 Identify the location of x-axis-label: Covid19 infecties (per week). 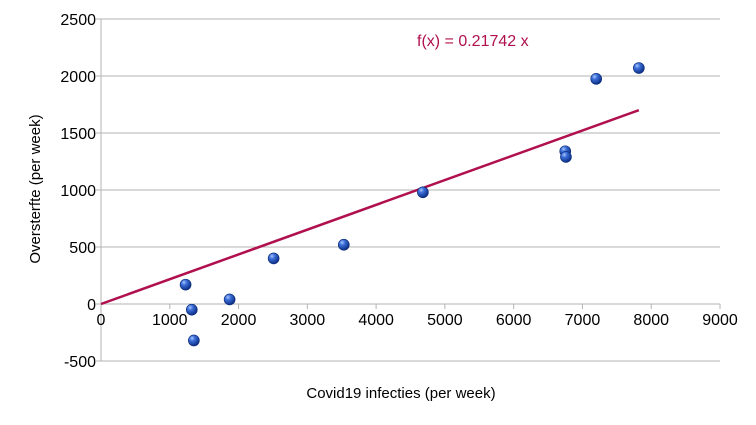
(400, 393).